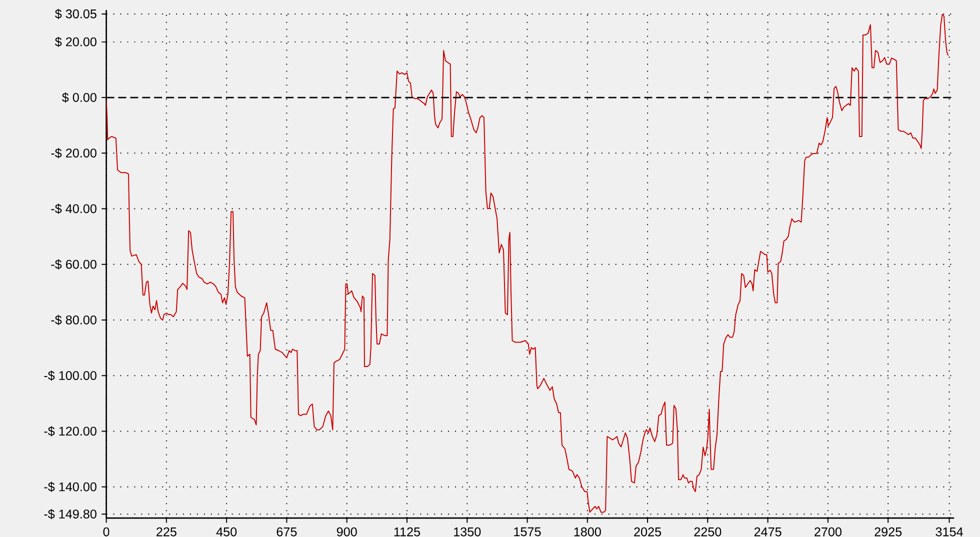 Image resolution: width=980 pixels, height=537 pixels. What do you see at coordinates (768, 531) in the screenshot?
I see `x-tick-label: 2475` at bounding box center [768, 531].